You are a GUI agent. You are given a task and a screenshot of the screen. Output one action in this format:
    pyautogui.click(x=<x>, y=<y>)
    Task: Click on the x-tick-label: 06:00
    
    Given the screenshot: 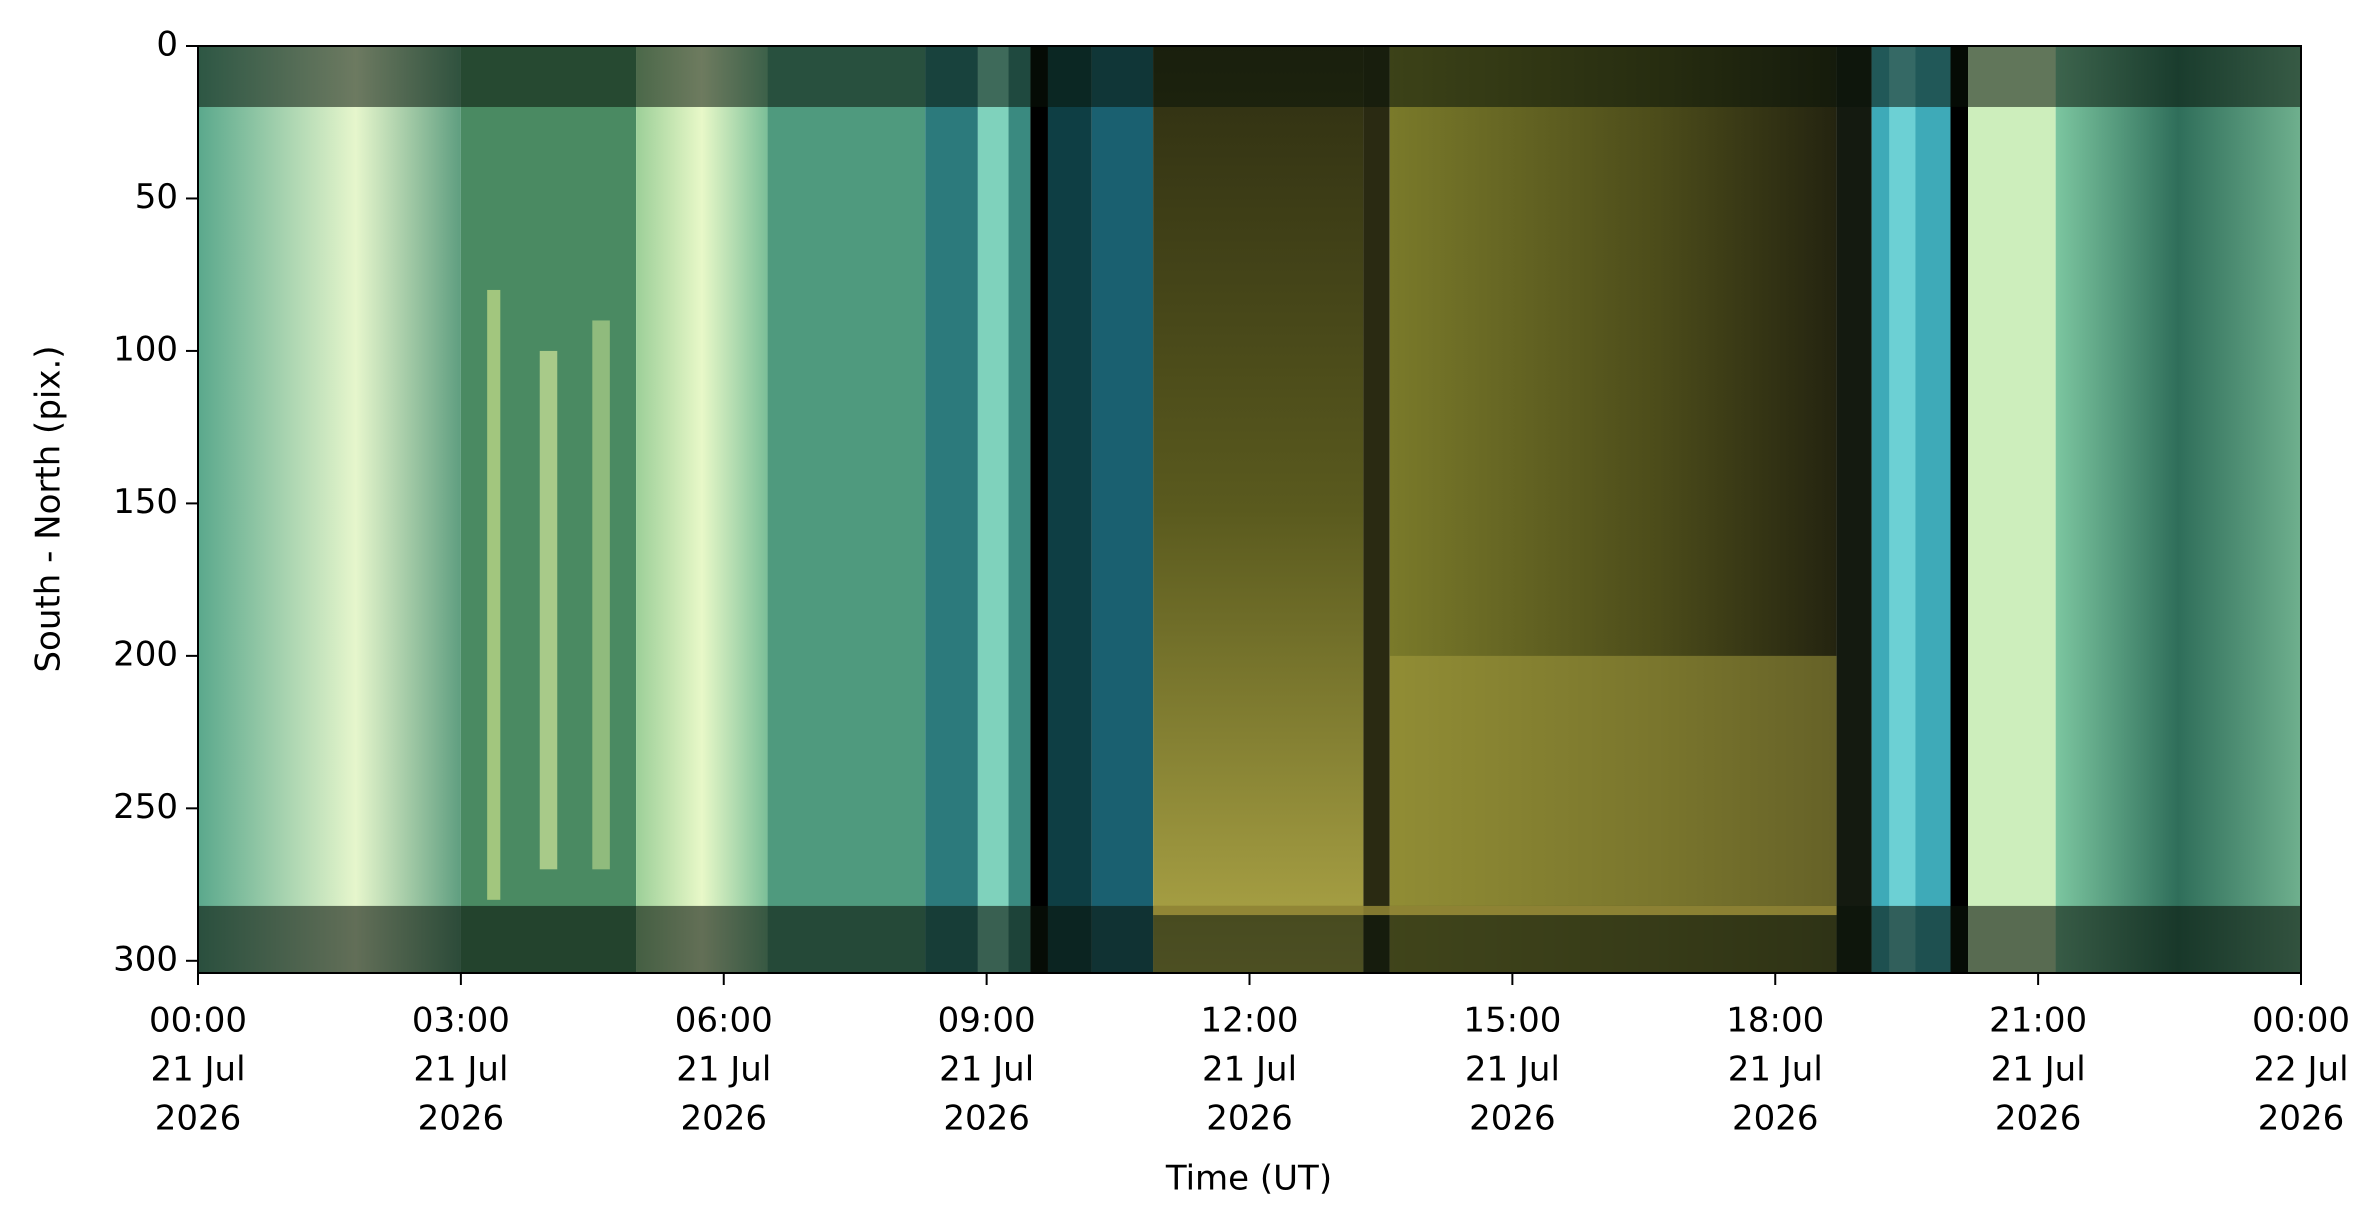 What is the action you would take?
    pyautogui.click(x=724, y=1021)
    